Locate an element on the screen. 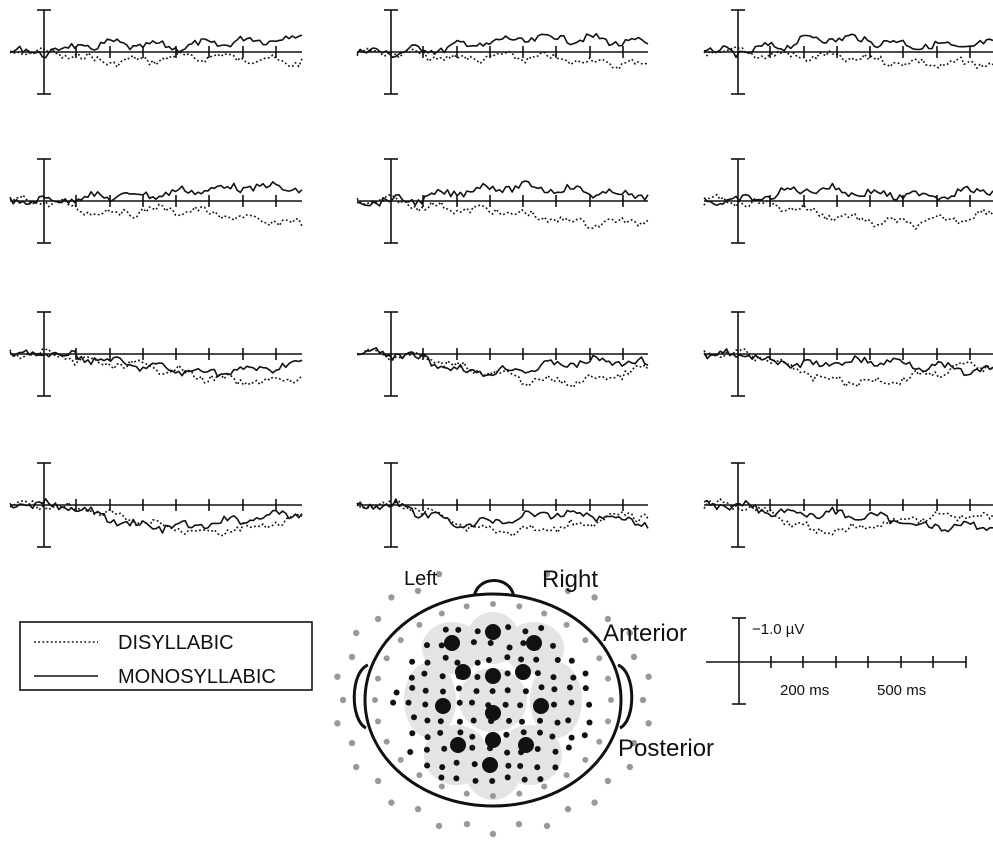 The image size is (993, 841). erp-panel-r1-c3 is located at coordinates (848, 52).